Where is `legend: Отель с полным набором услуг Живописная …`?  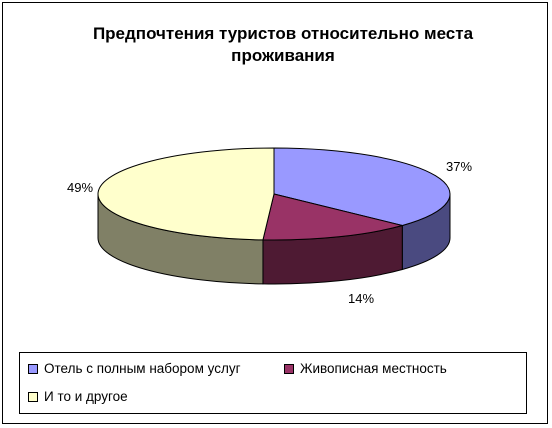 legend: Отель с полным набором услуг Живописная … is located at coordinates (273, 383).